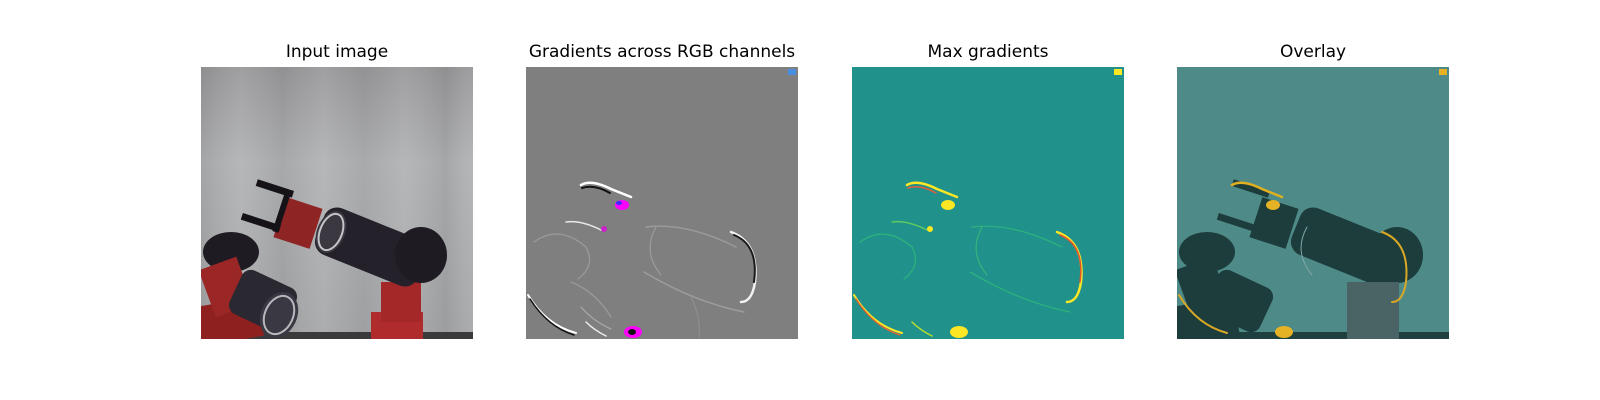 Image resolution: width=1600 pixels, height=400 pixels. I want to click on input-image, so click(337, 203).